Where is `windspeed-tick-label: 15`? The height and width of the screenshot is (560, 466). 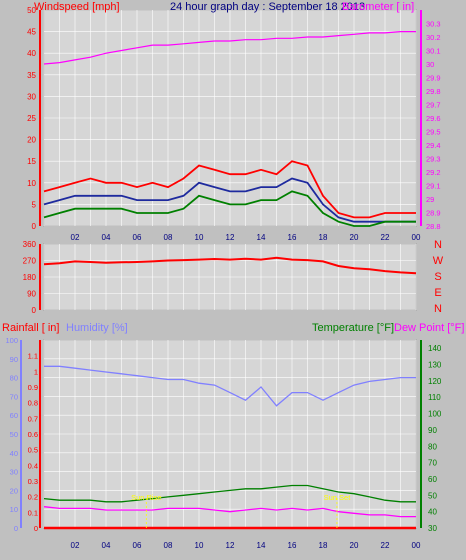
windspeed-tick-label: 15 is located at coordinates (31, 161).